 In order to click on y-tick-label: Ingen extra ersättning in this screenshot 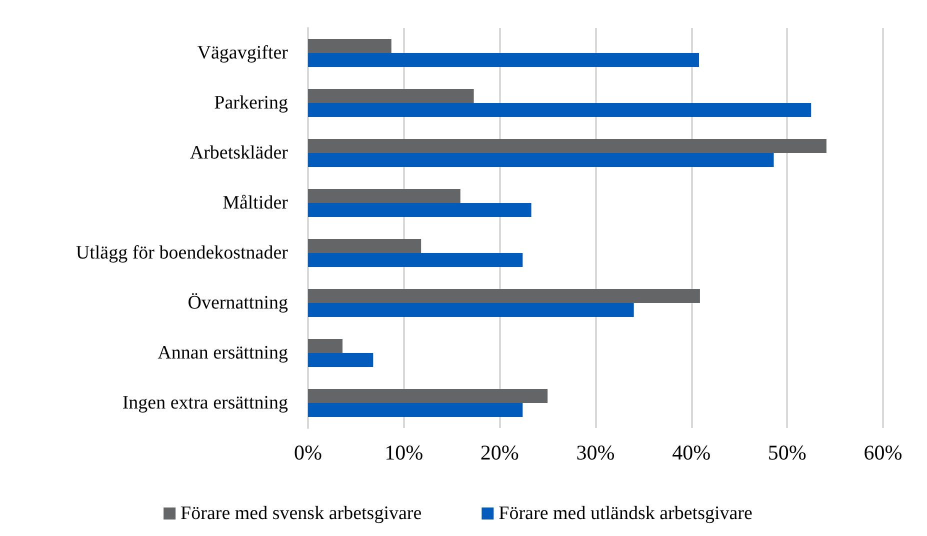, I will do `click(205, 403)`.